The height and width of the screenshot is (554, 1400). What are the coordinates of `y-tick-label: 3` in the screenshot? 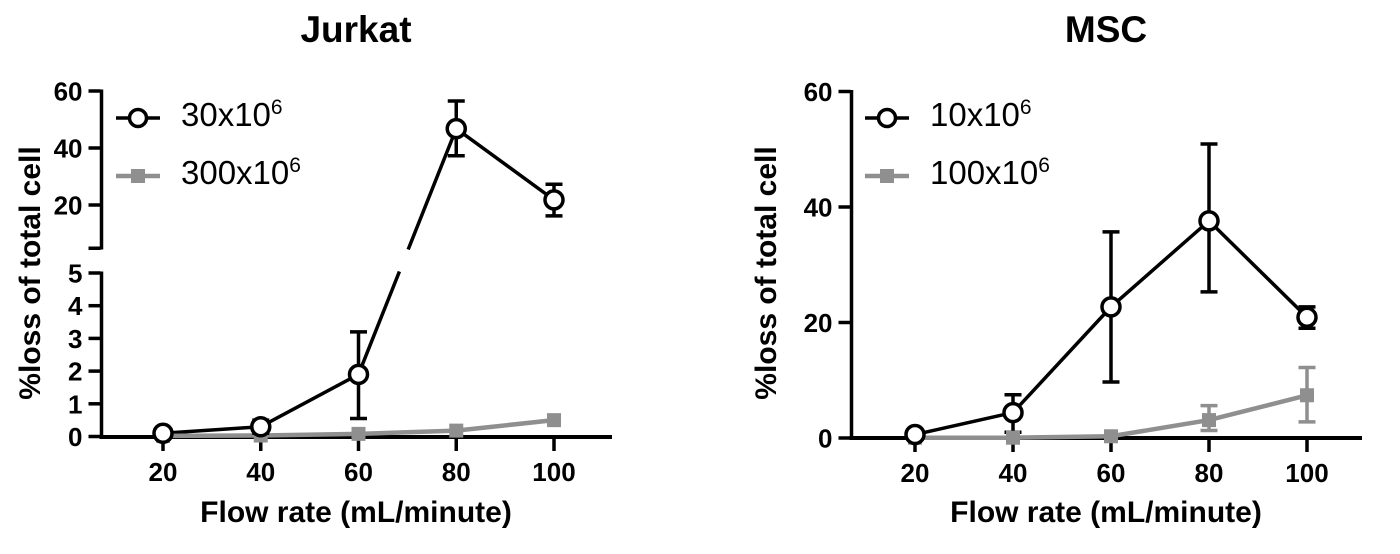 It's located at (75, 339).